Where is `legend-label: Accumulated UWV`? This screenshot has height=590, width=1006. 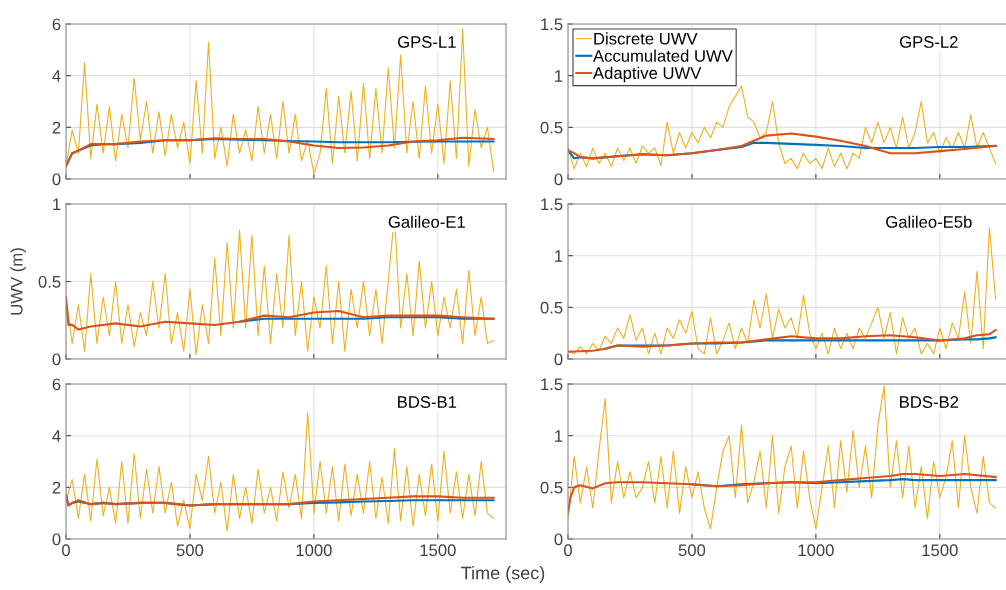 legend-label: Accumulated UWV is located at coordinates (663, 55).